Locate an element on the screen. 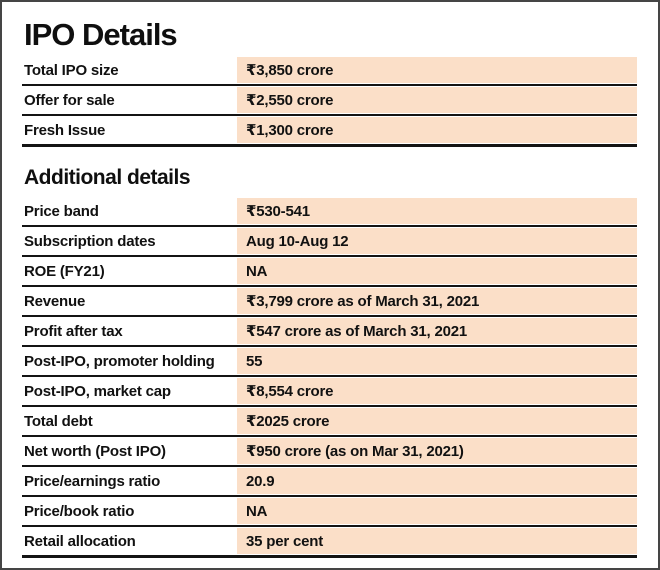 The image size is (660, 570). row-label: Profit after tax is located at coordinates (129, 331).